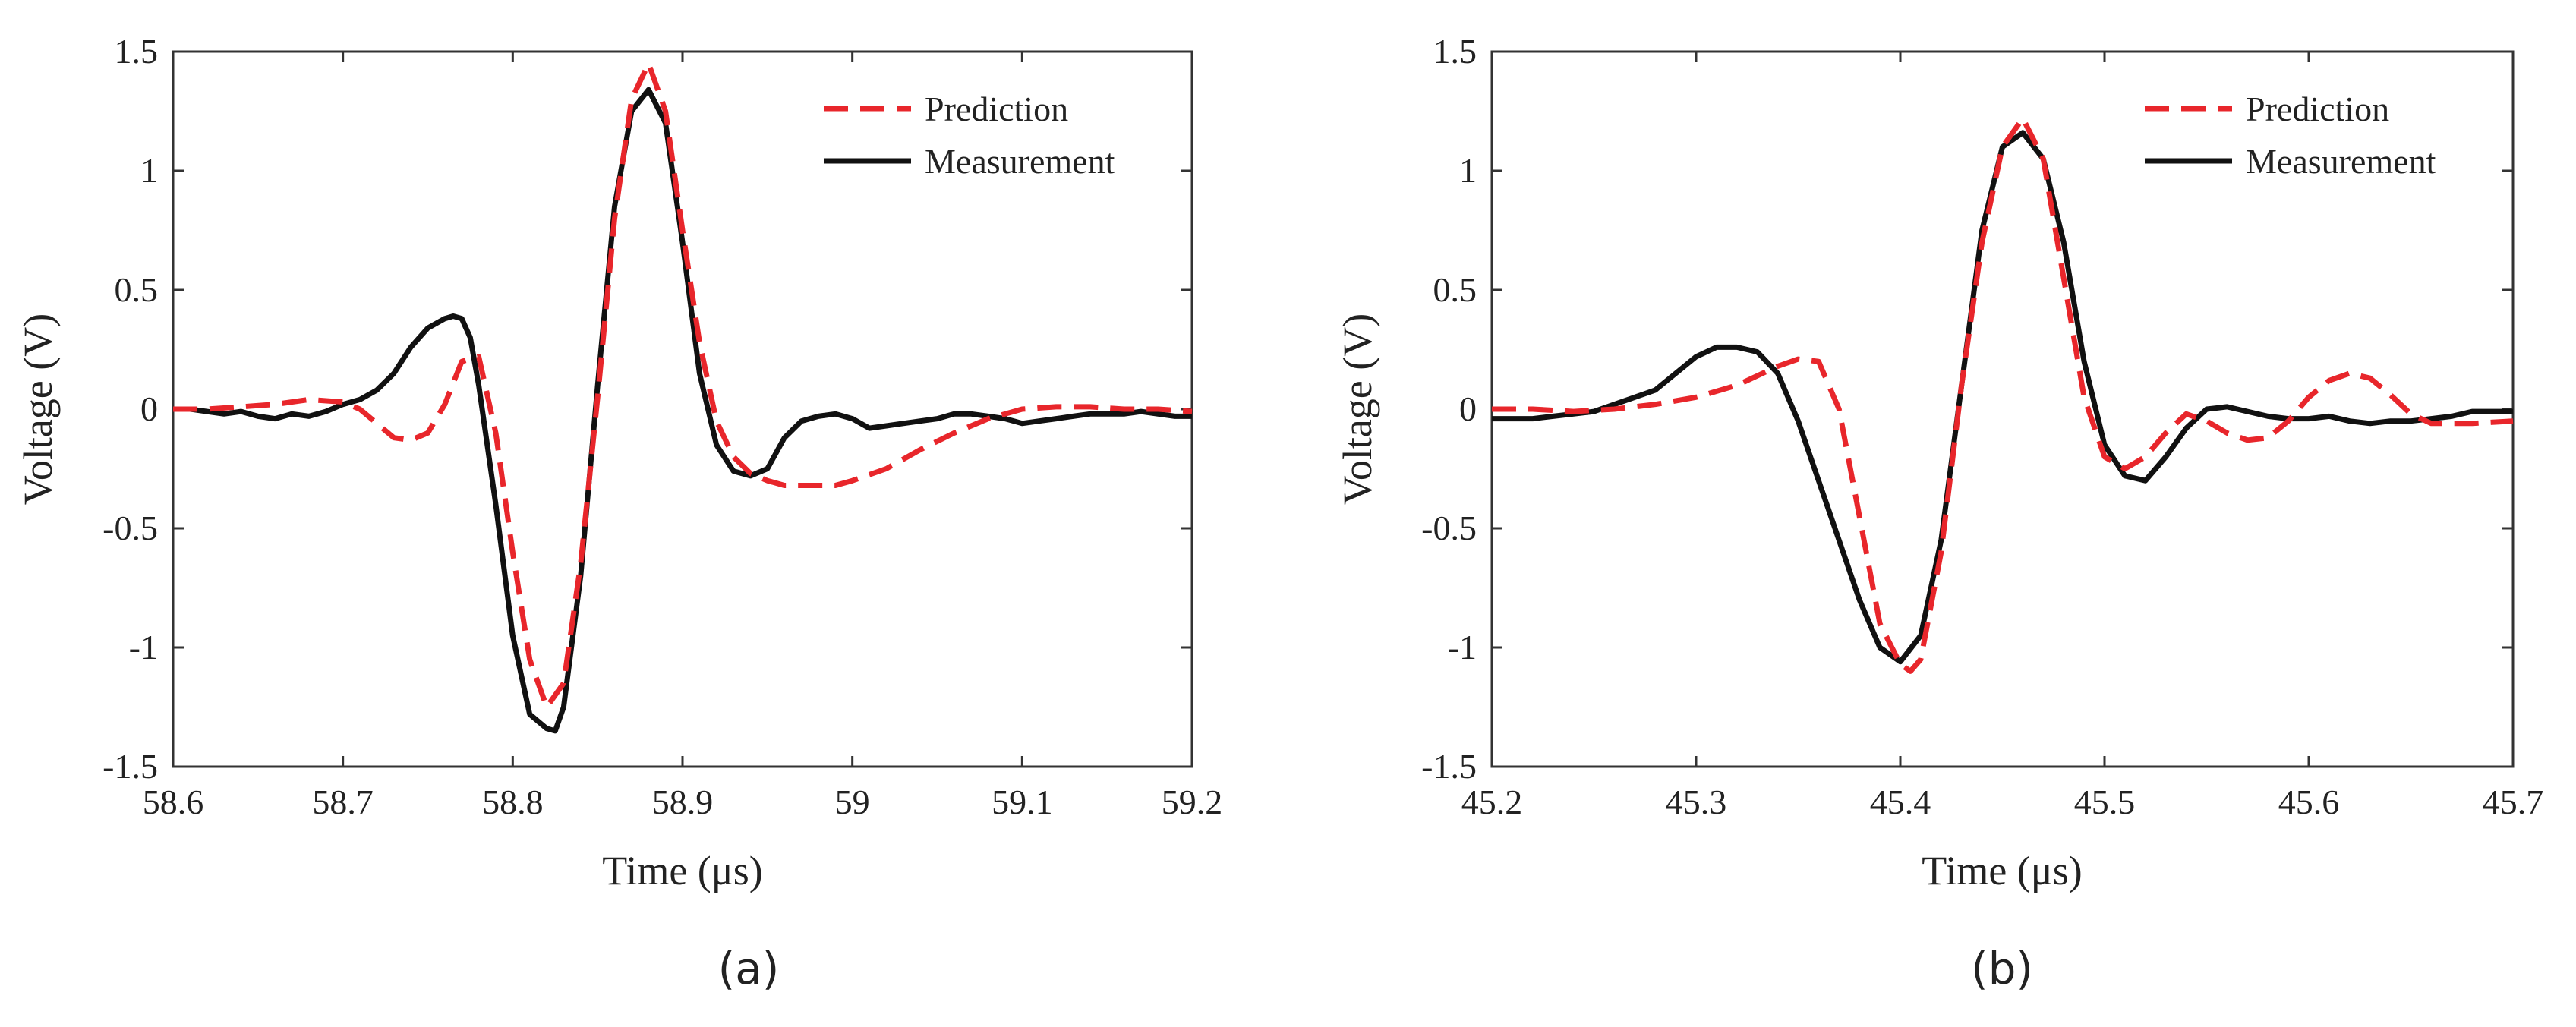 This screenshot has width=2576, height=1027. I want to click on x-tick-label: 58.8, so click(513, 802).